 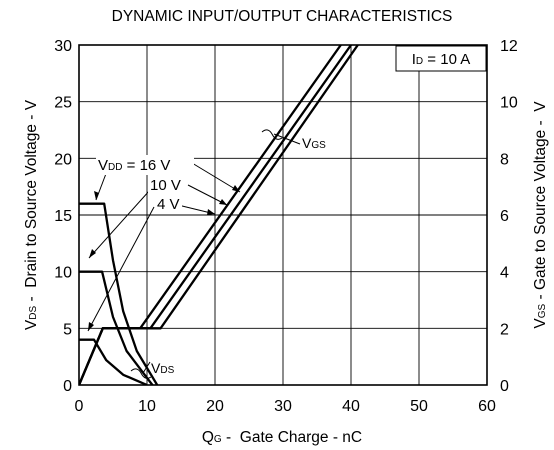 What do you see at coordinates (272, 134) in the screenshot?
I see `vgs-brace` at bounding box center [272, 134].